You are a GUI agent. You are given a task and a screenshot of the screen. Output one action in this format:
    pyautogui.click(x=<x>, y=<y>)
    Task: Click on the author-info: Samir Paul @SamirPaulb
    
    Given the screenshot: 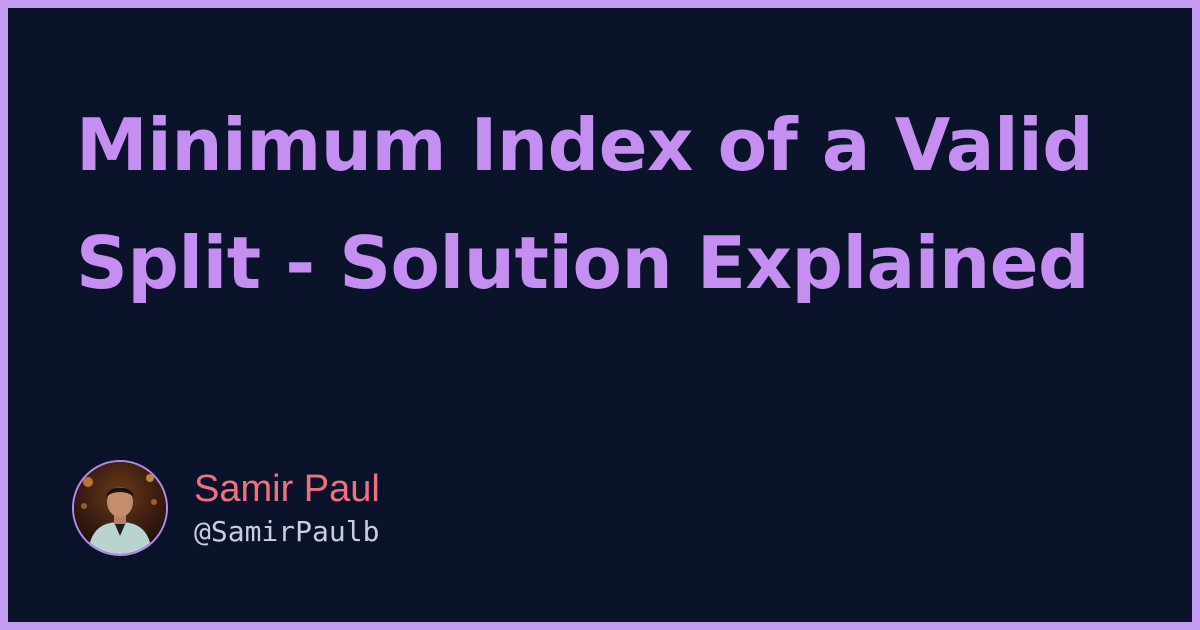 What is the action you would take?
    pyautogui.click(x=287, y=508)
    